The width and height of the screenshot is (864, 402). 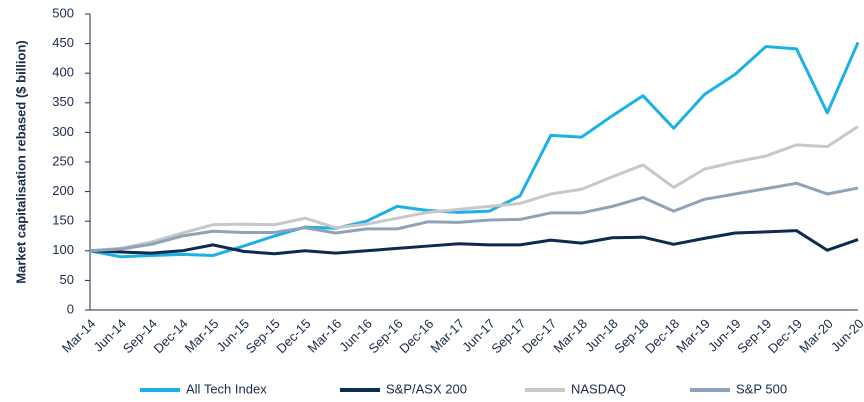 What do you see at coordinates (598, 388) in the screenshot?
I see `legend-label: NASDAQ` at bounding box center [598, 388].